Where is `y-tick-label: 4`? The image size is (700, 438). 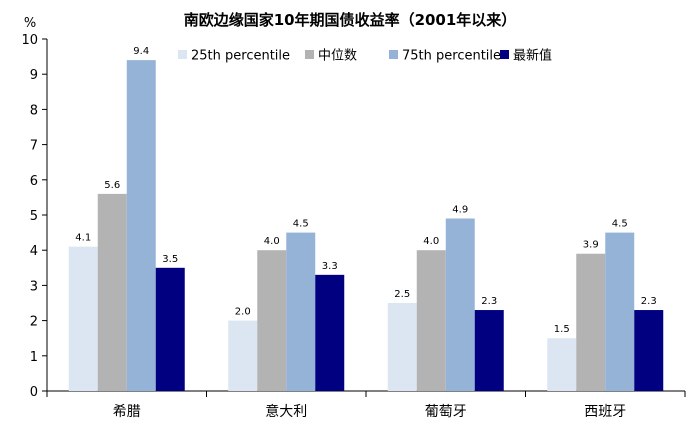
y-tick-label: 4 is located at coordinates (34, 251).